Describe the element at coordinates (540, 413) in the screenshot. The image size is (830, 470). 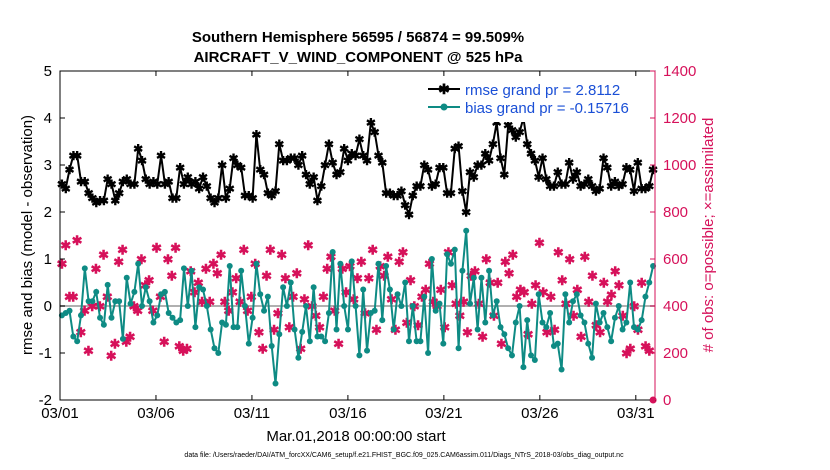
I see `x-tick-label: 03/26` at that location.